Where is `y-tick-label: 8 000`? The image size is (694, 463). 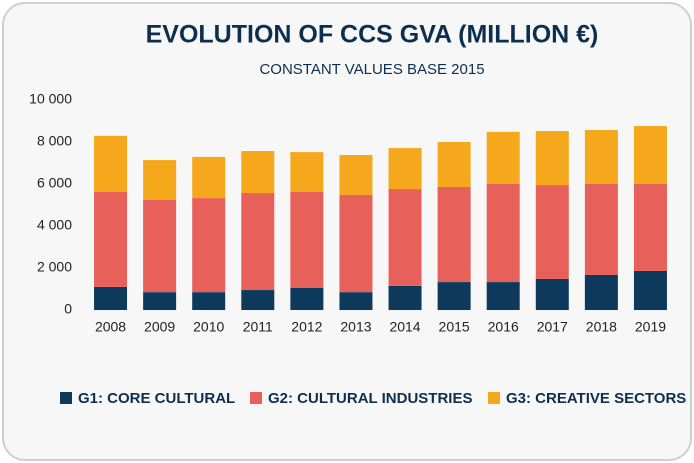 y-tick-label: 8 000 is located at coordinates (54, 141).